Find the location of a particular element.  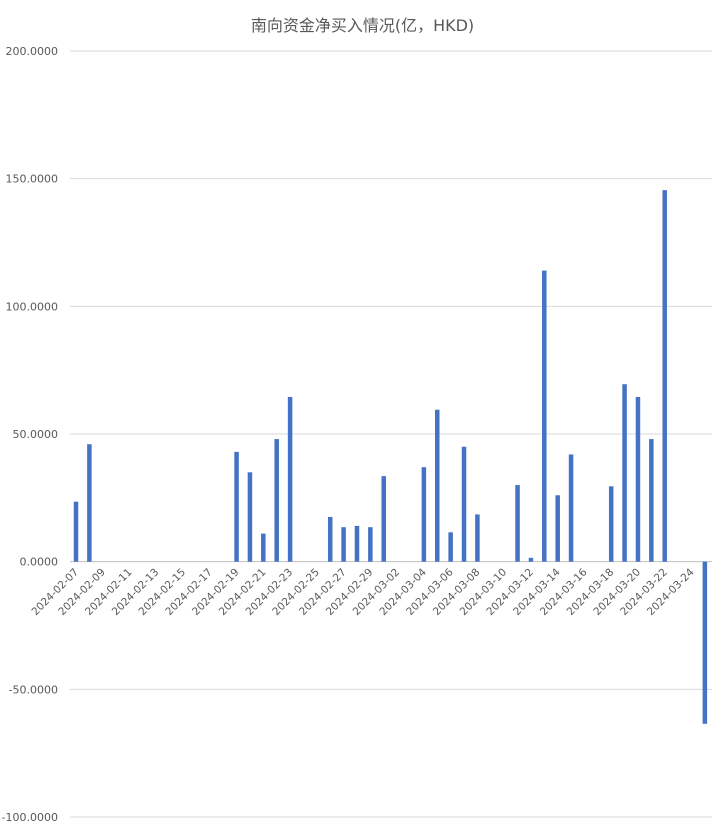

y-tick-label: 200.0000 is located at coordinates (32, 51).